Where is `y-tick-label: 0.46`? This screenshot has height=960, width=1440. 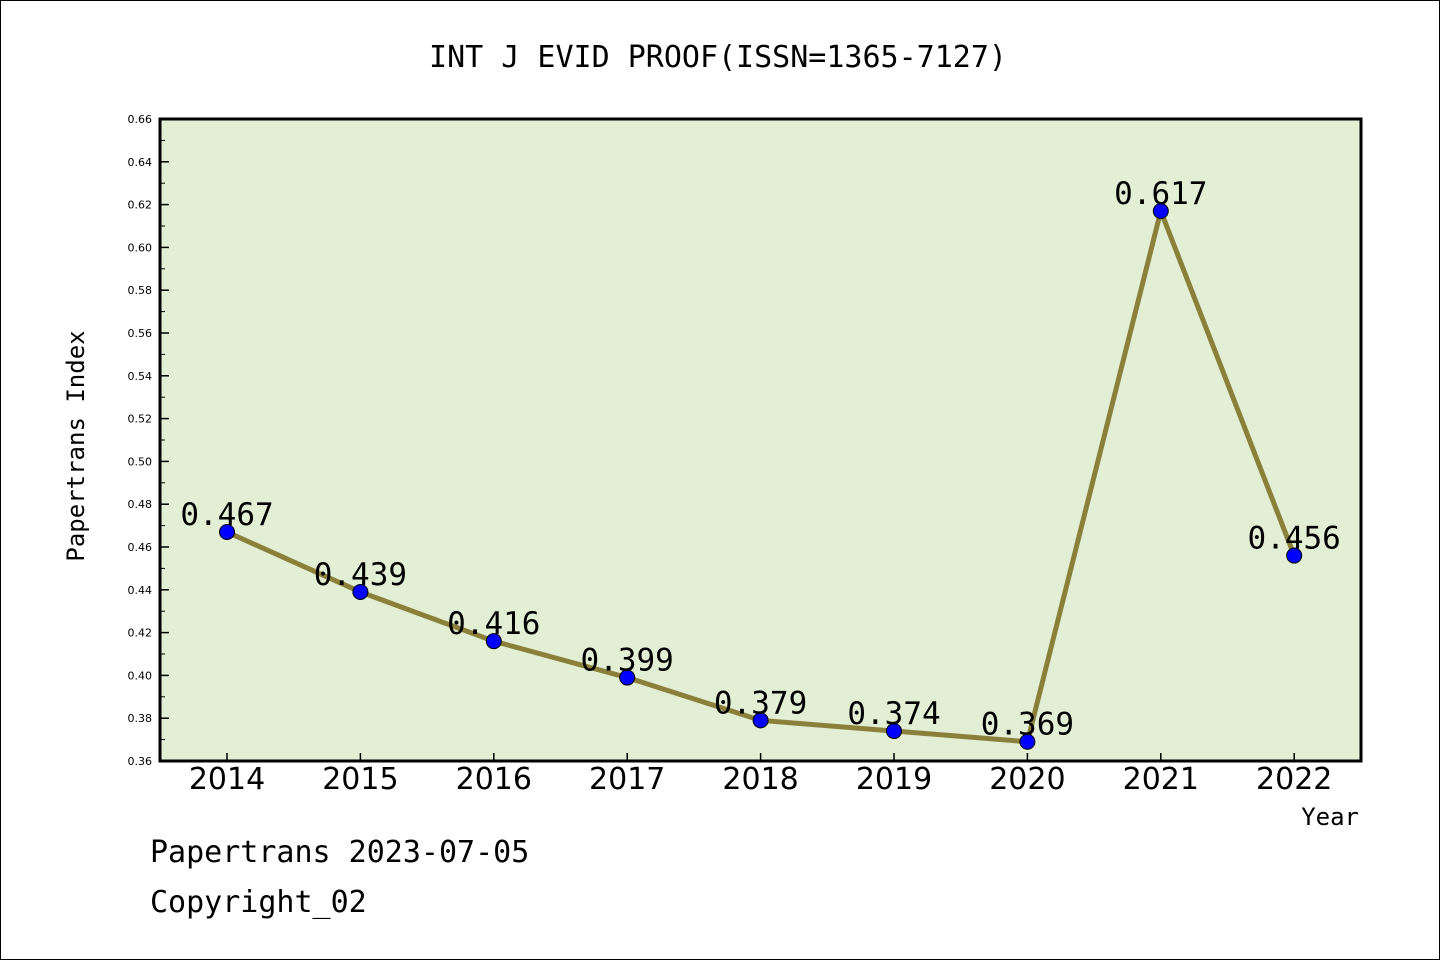 y-tick-label: 0.46 is located at coordinates (140, 547).